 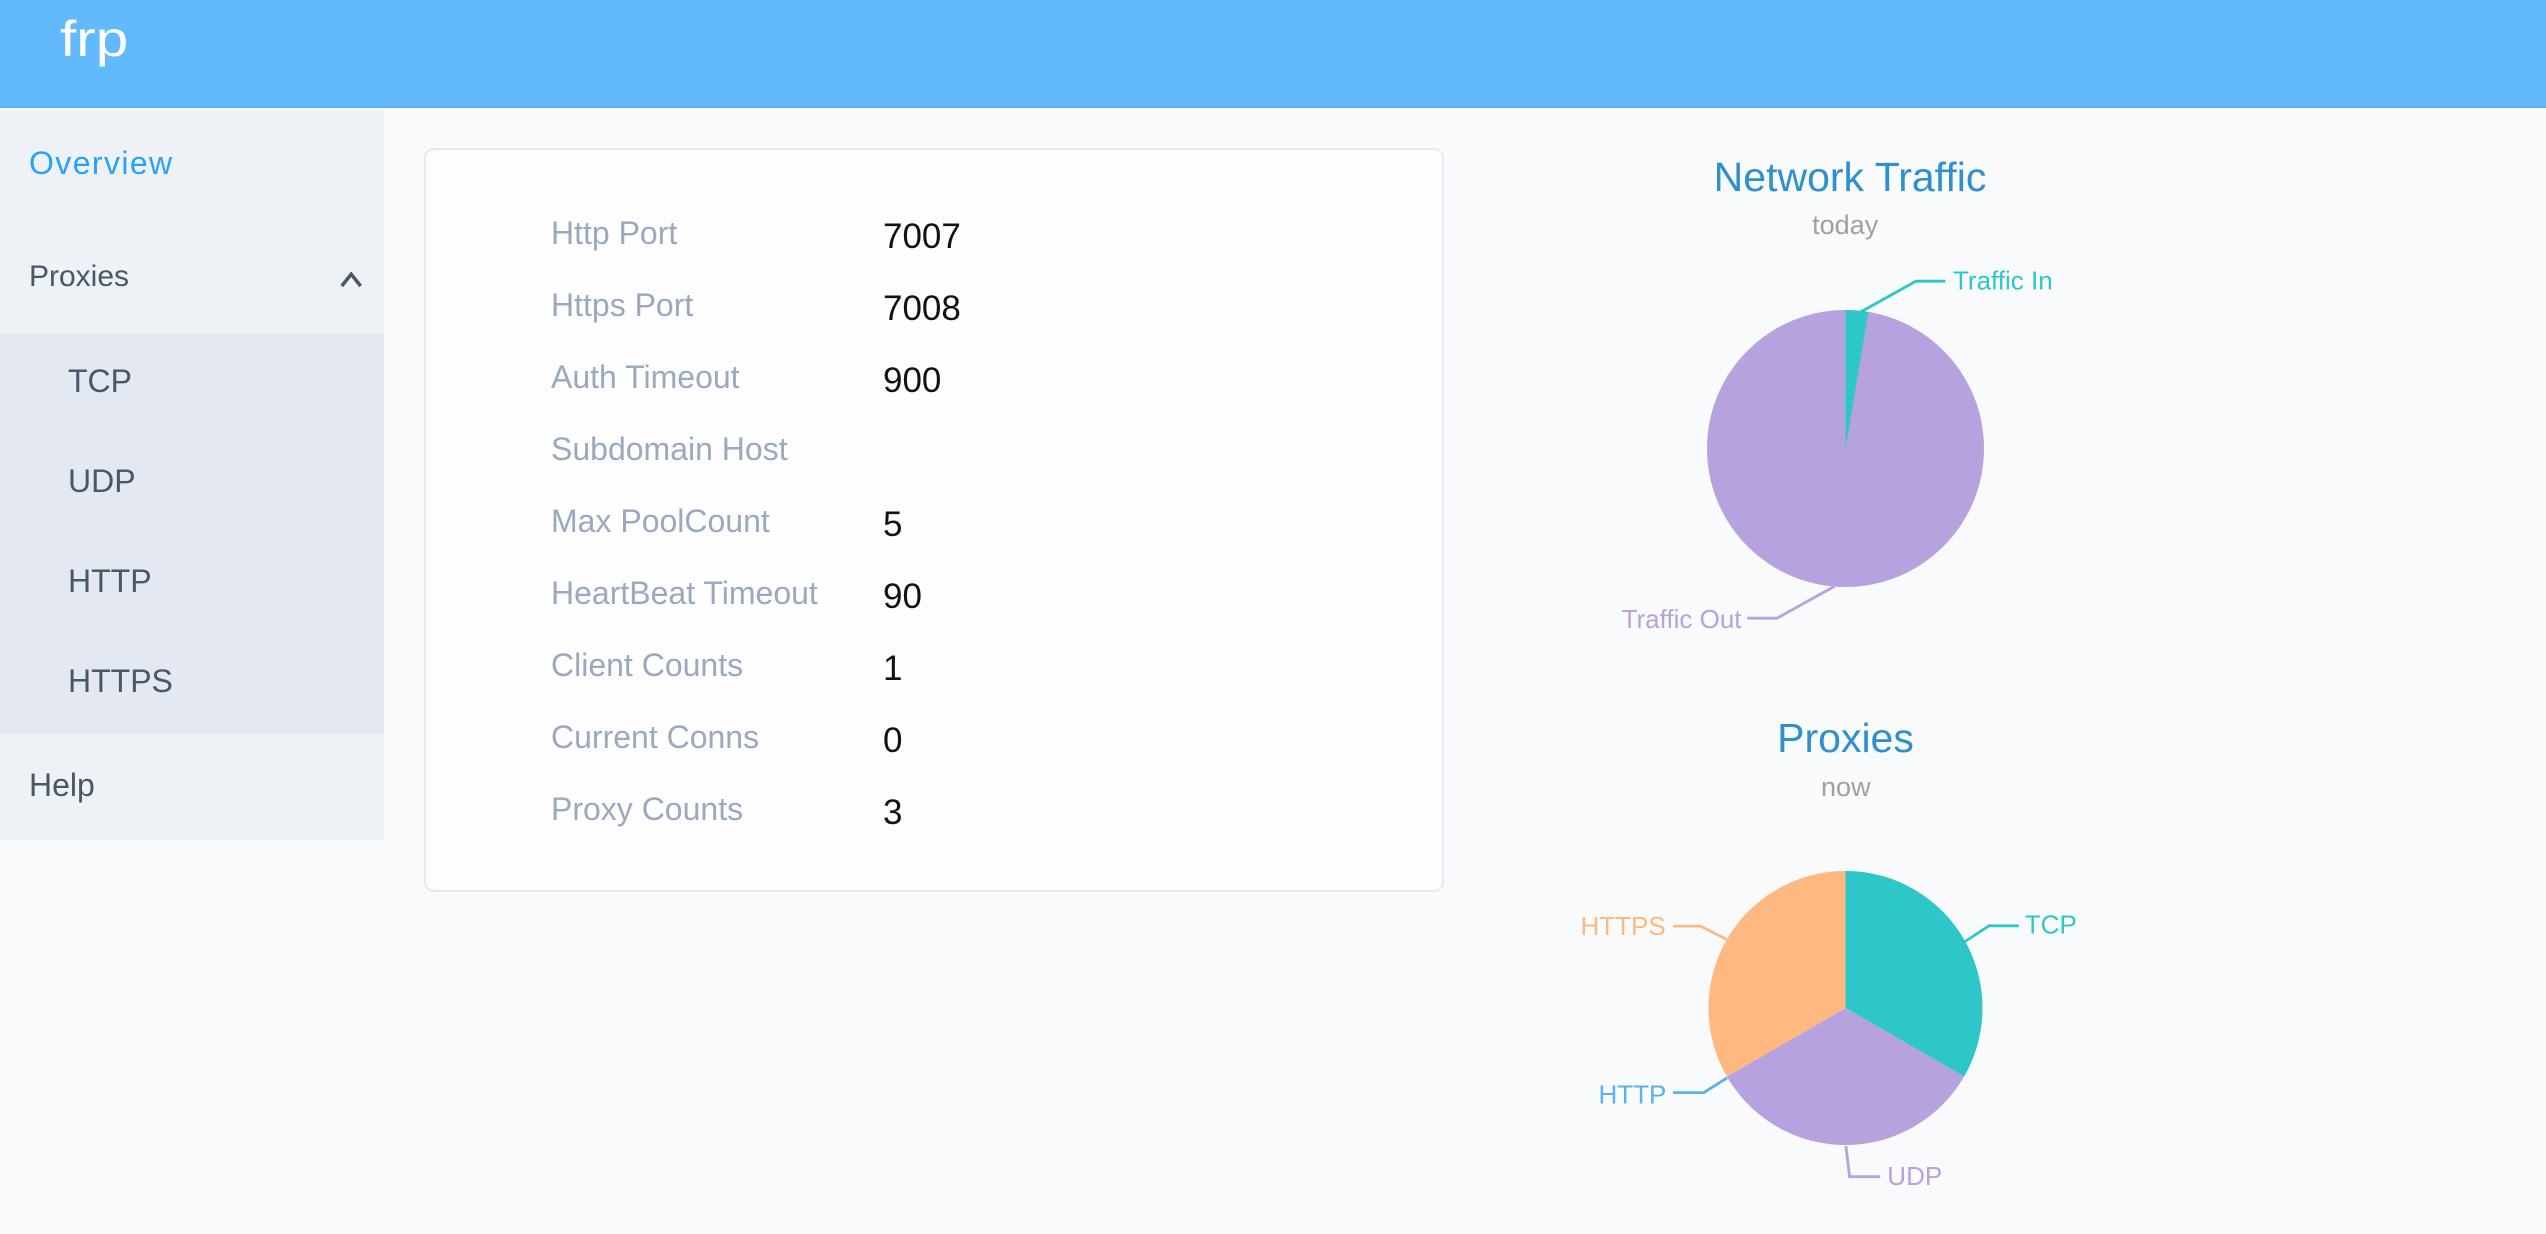 What do you see at coordinates (1622, 926) in the screenshot?
I see `svg-text: HTTPS` at bounding box center [1622, 926].